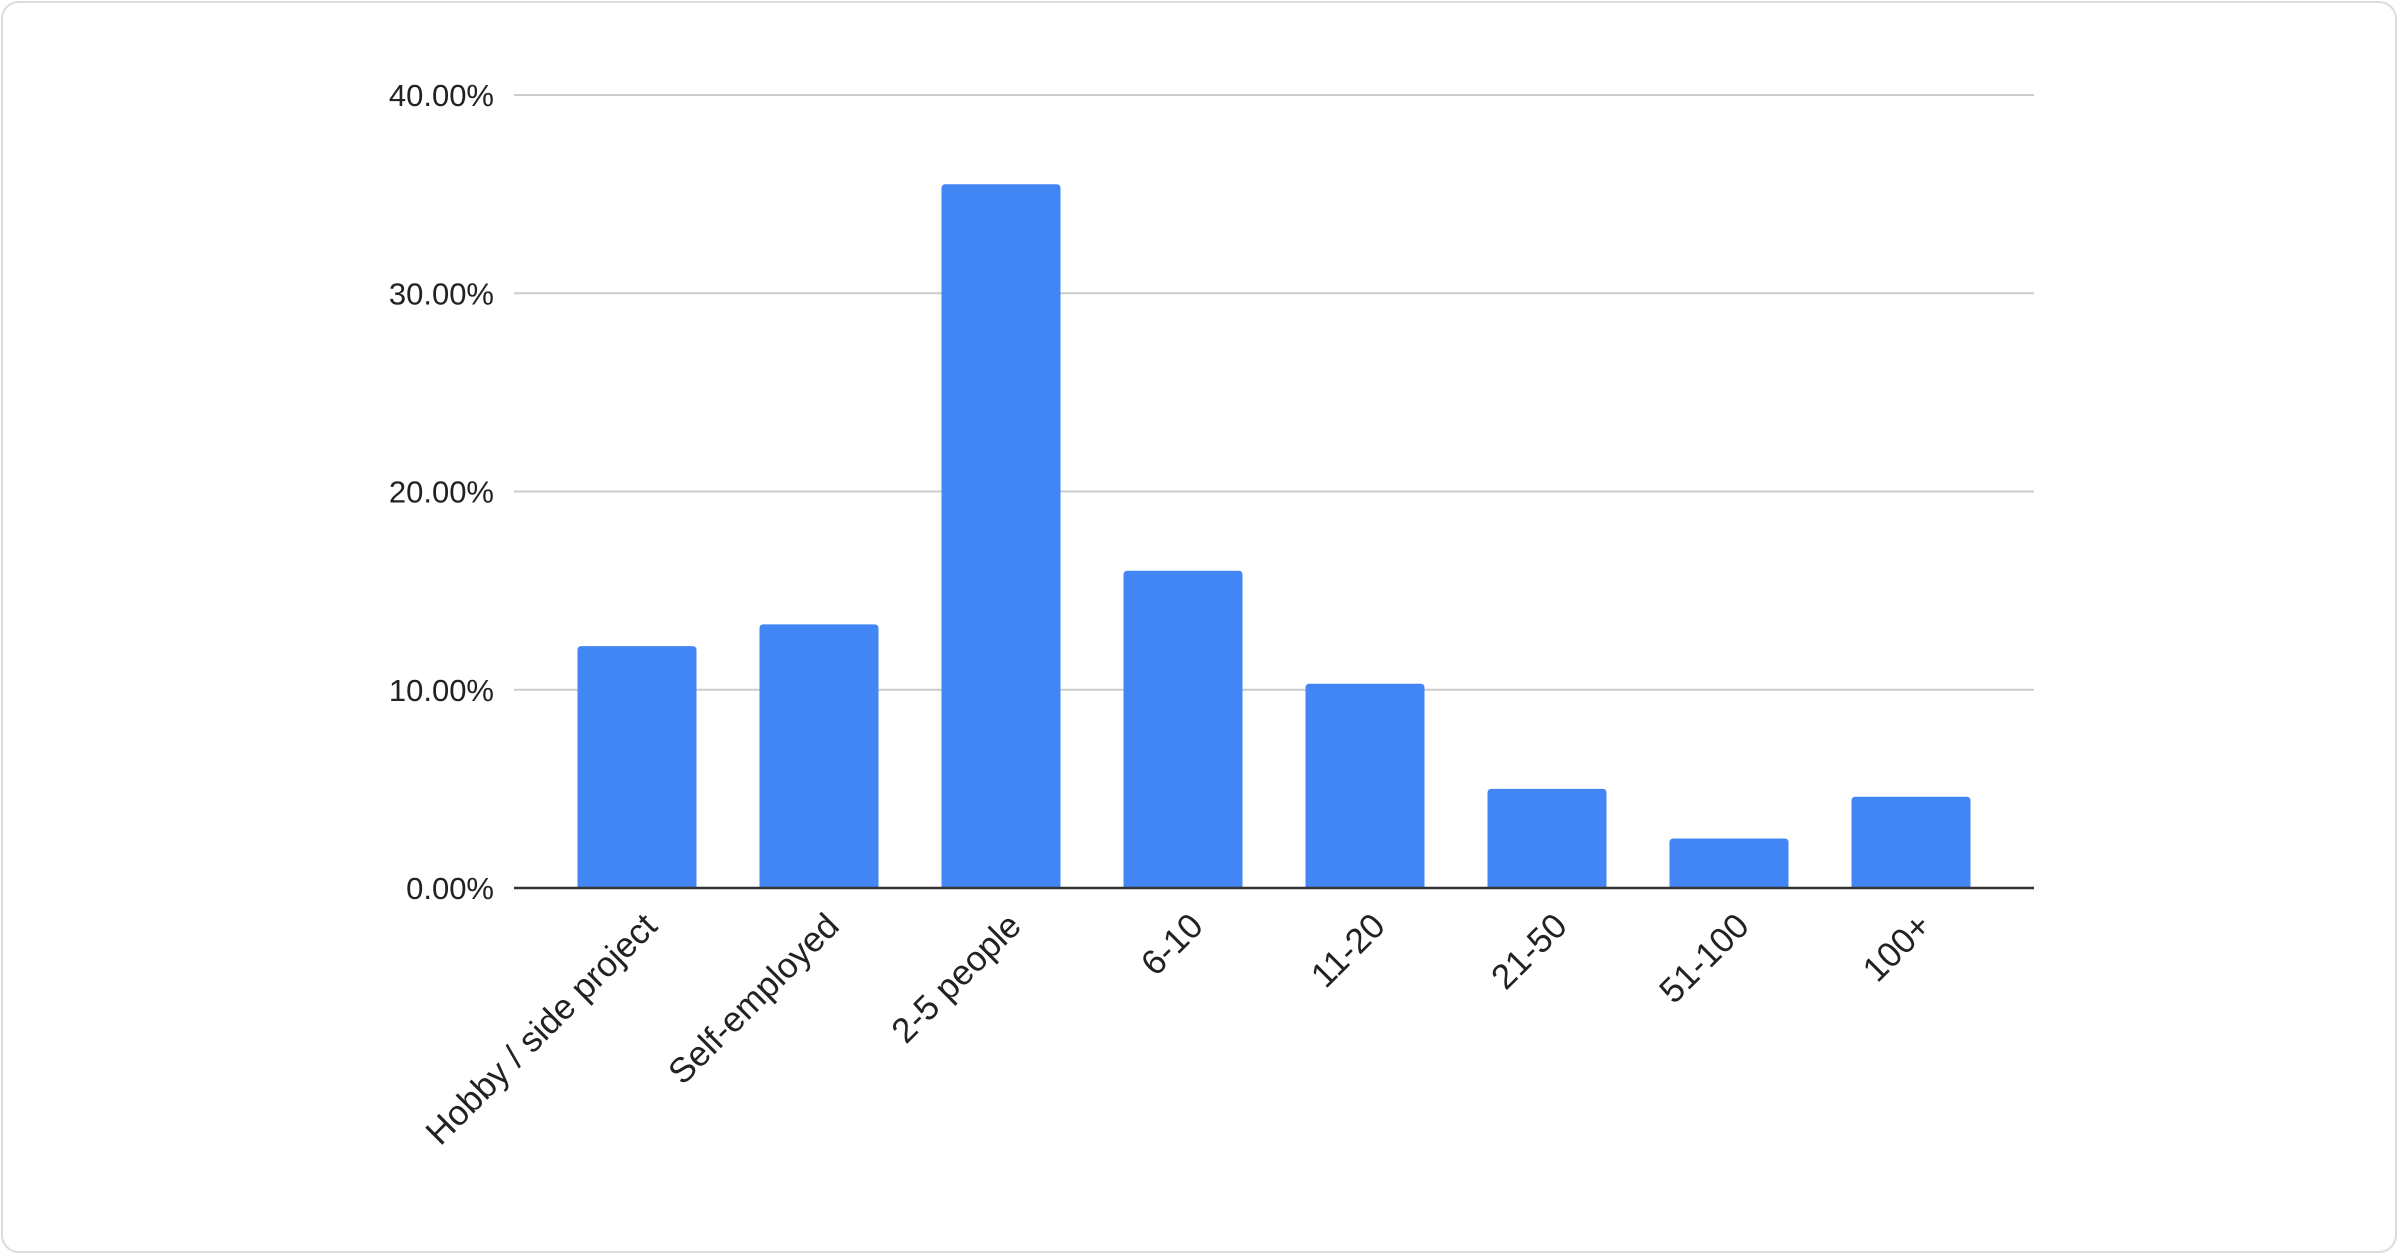  Describe the element at coordinates (450, 888) in the screenshot. I see `y-tick-label: 0.00%` at that location.